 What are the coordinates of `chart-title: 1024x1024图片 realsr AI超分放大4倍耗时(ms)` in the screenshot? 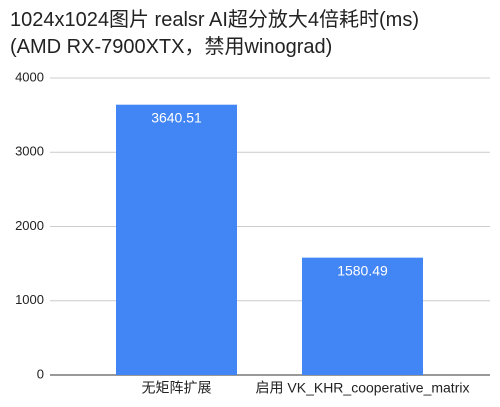 It's located at (214, 19).